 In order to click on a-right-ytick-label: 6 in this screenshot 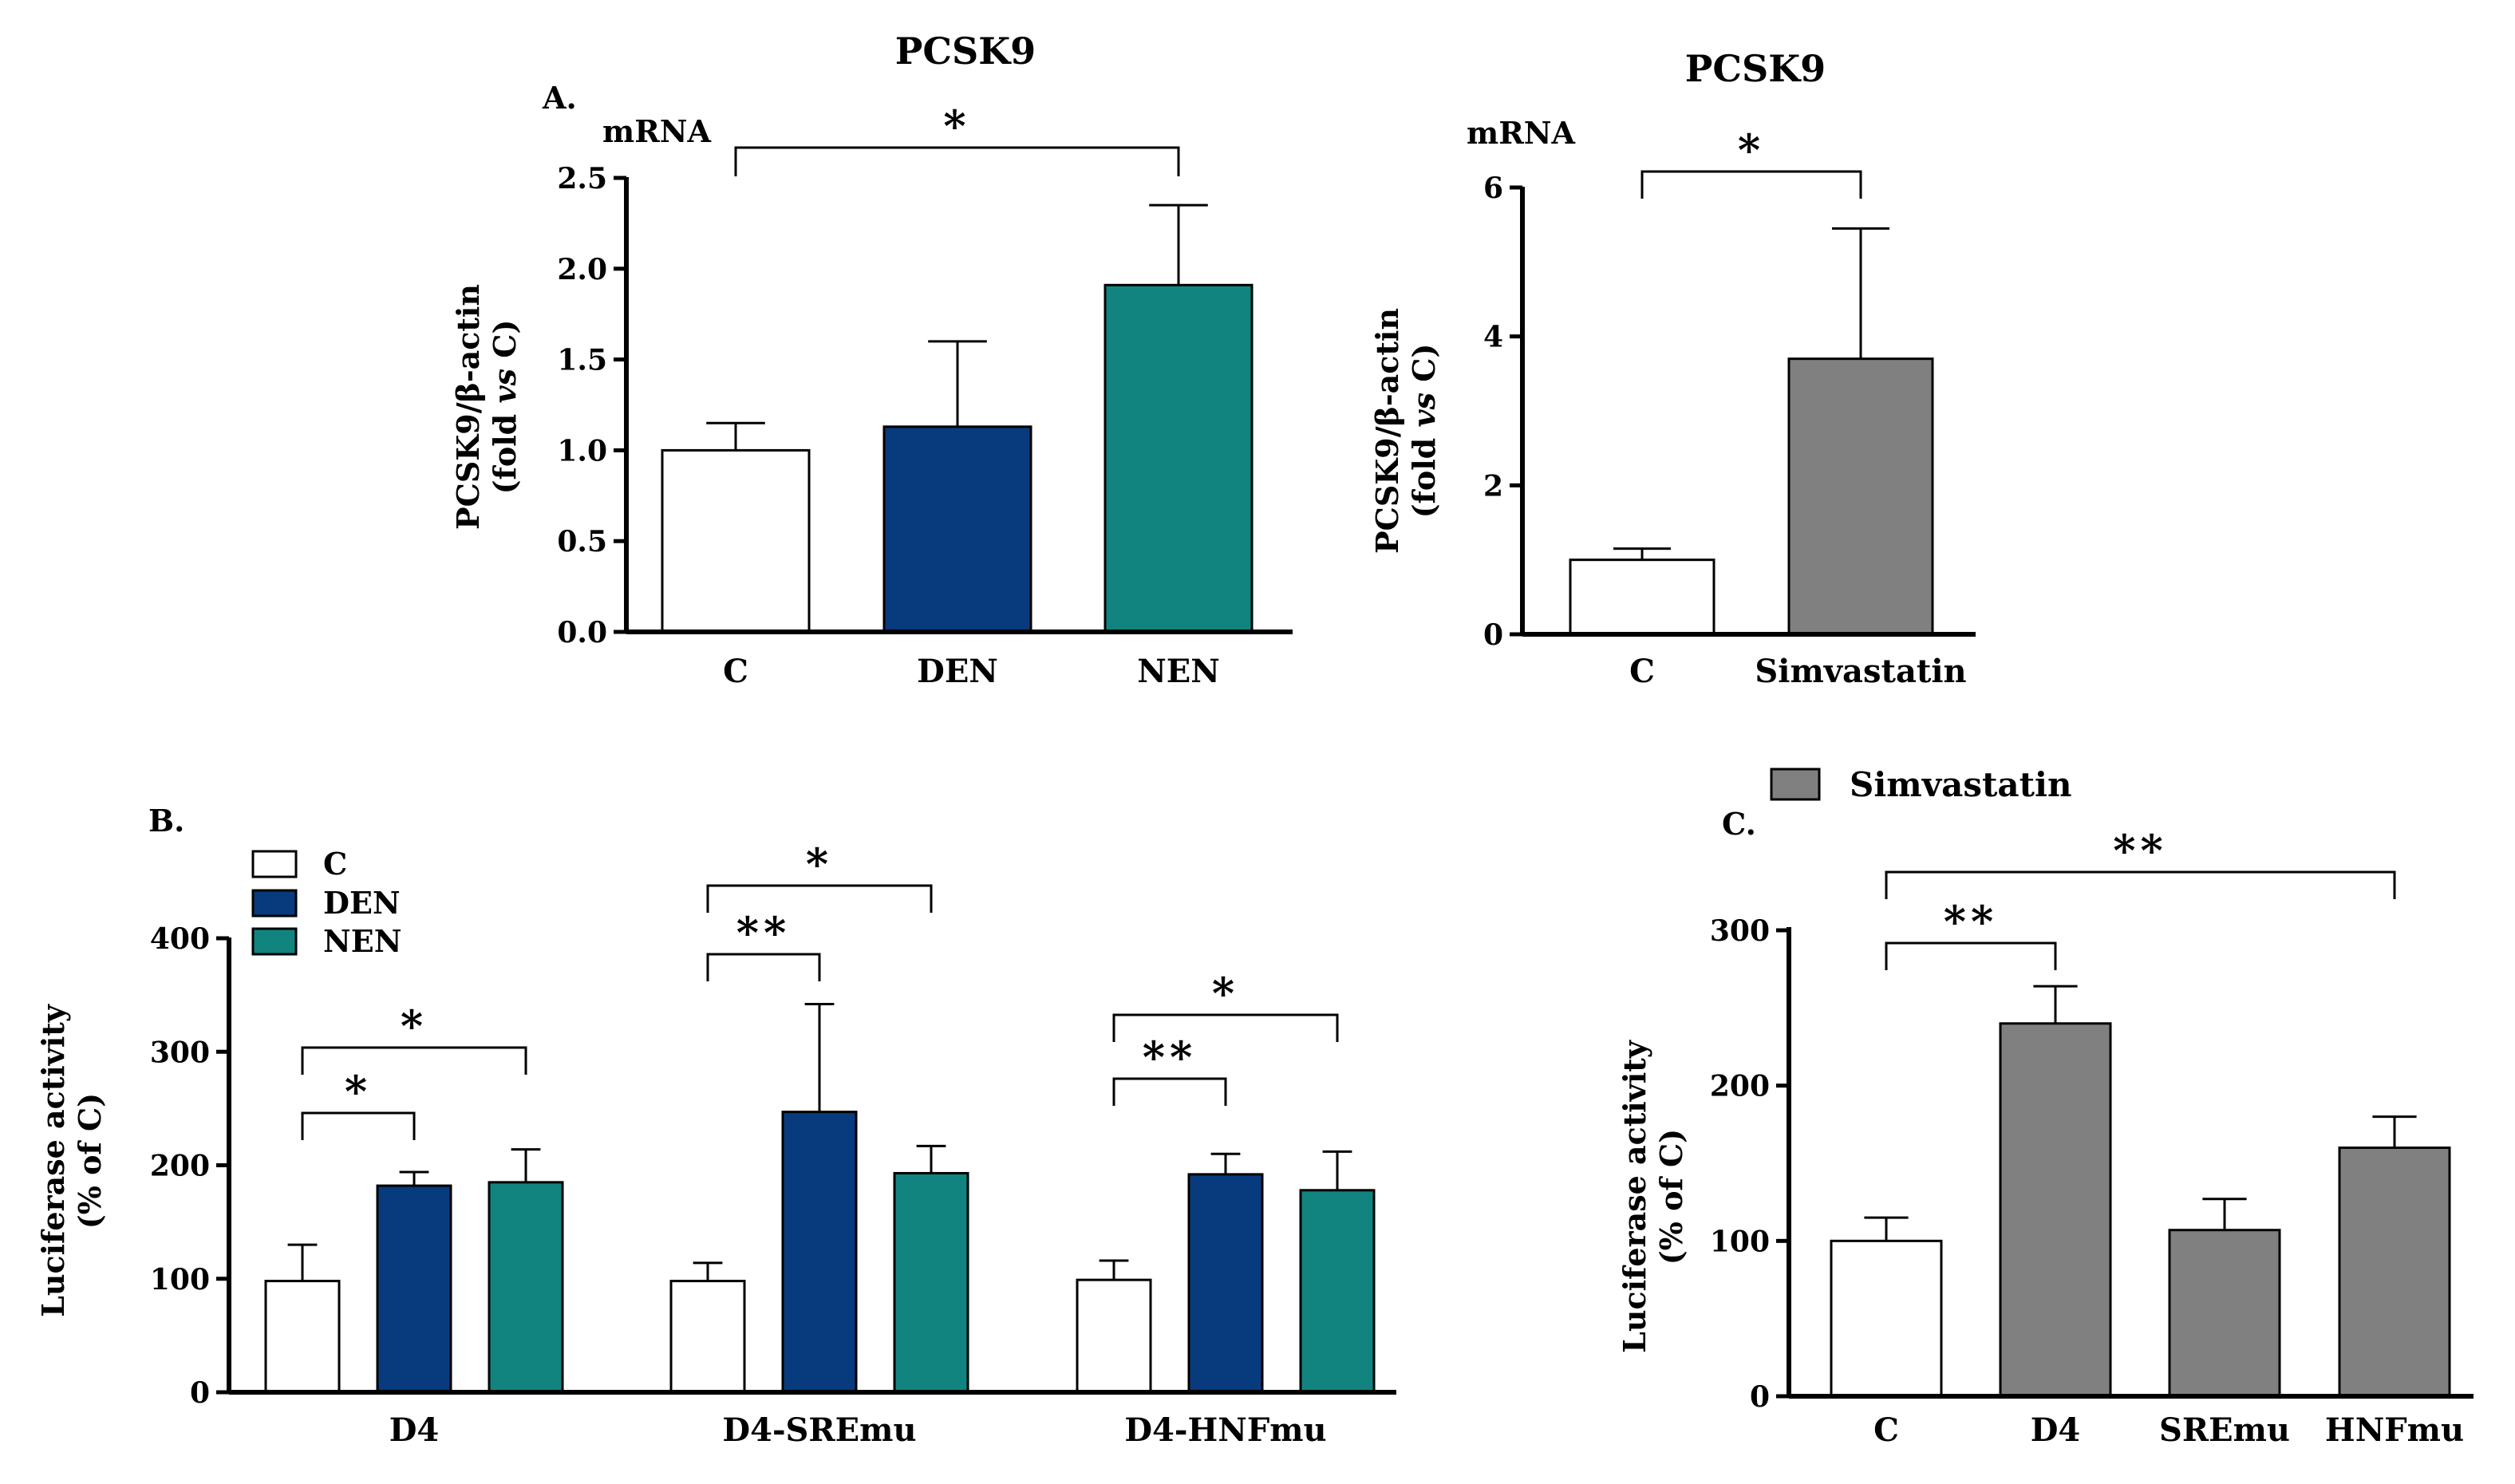, I will do `click(1493, 188)`.